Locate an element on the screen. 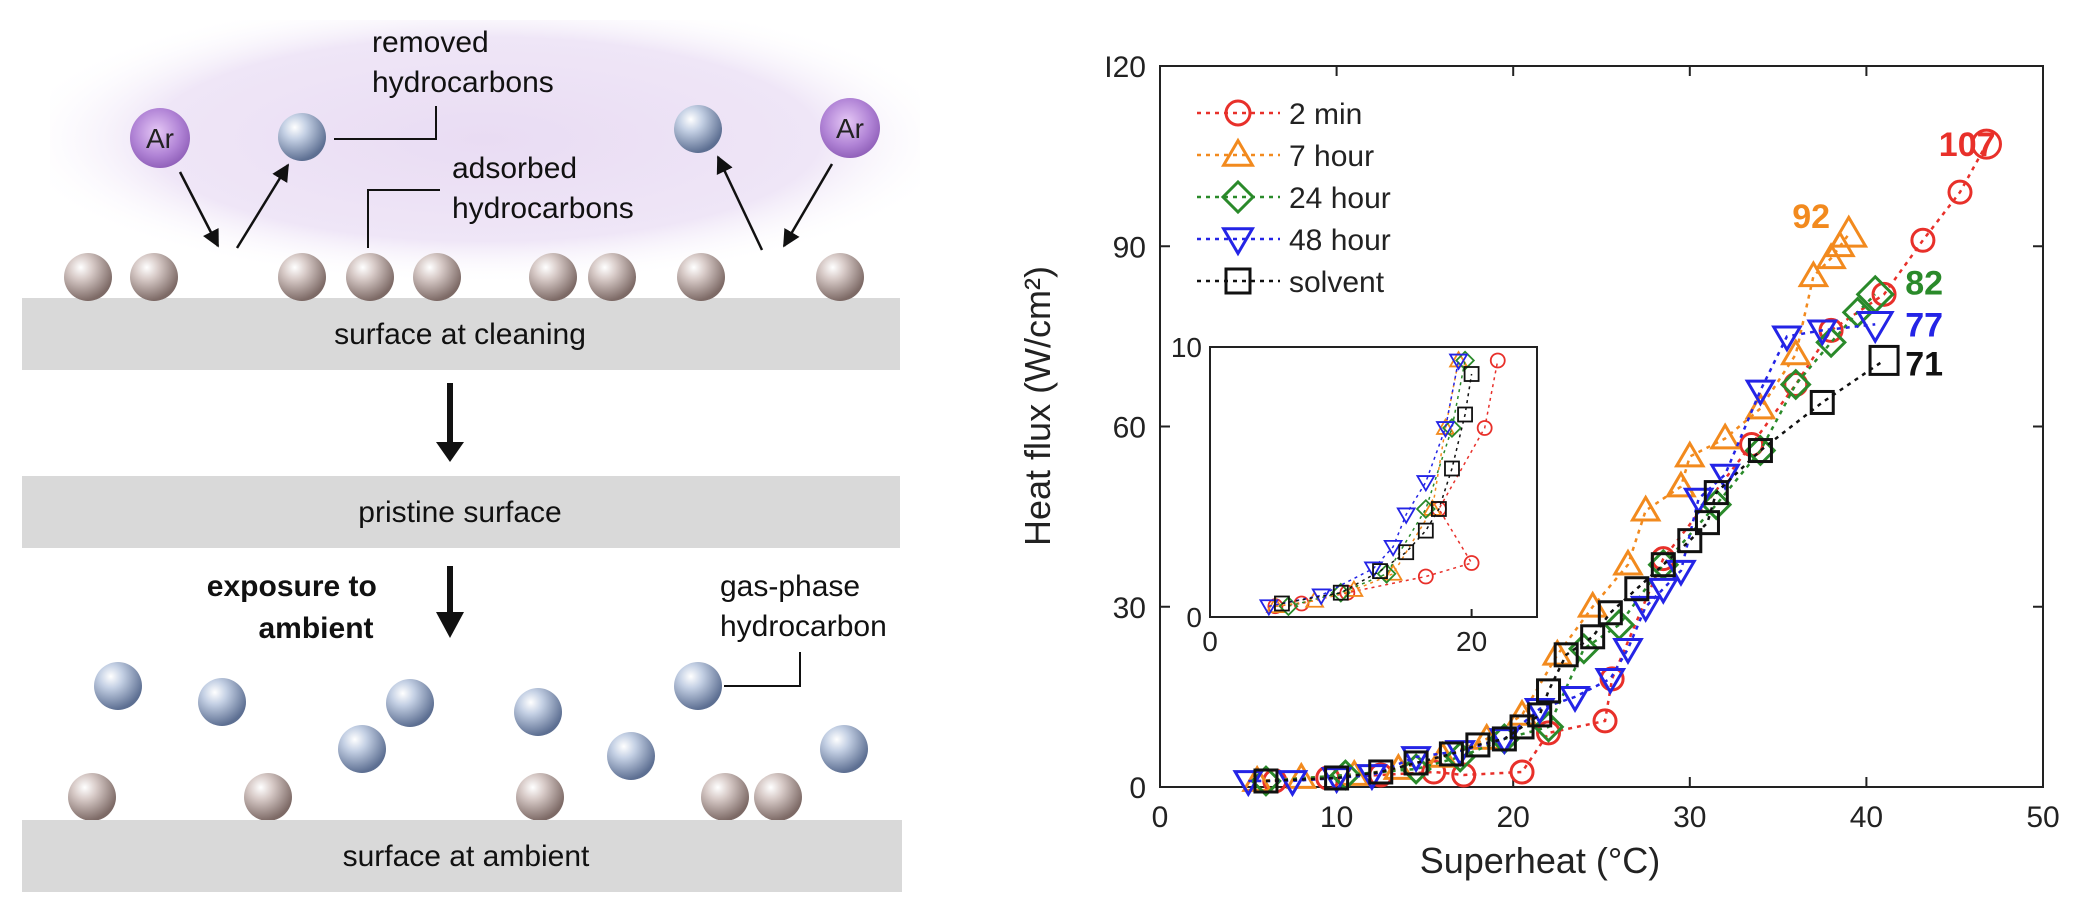  callout-adsorbed is located at coordinates (403, 218).